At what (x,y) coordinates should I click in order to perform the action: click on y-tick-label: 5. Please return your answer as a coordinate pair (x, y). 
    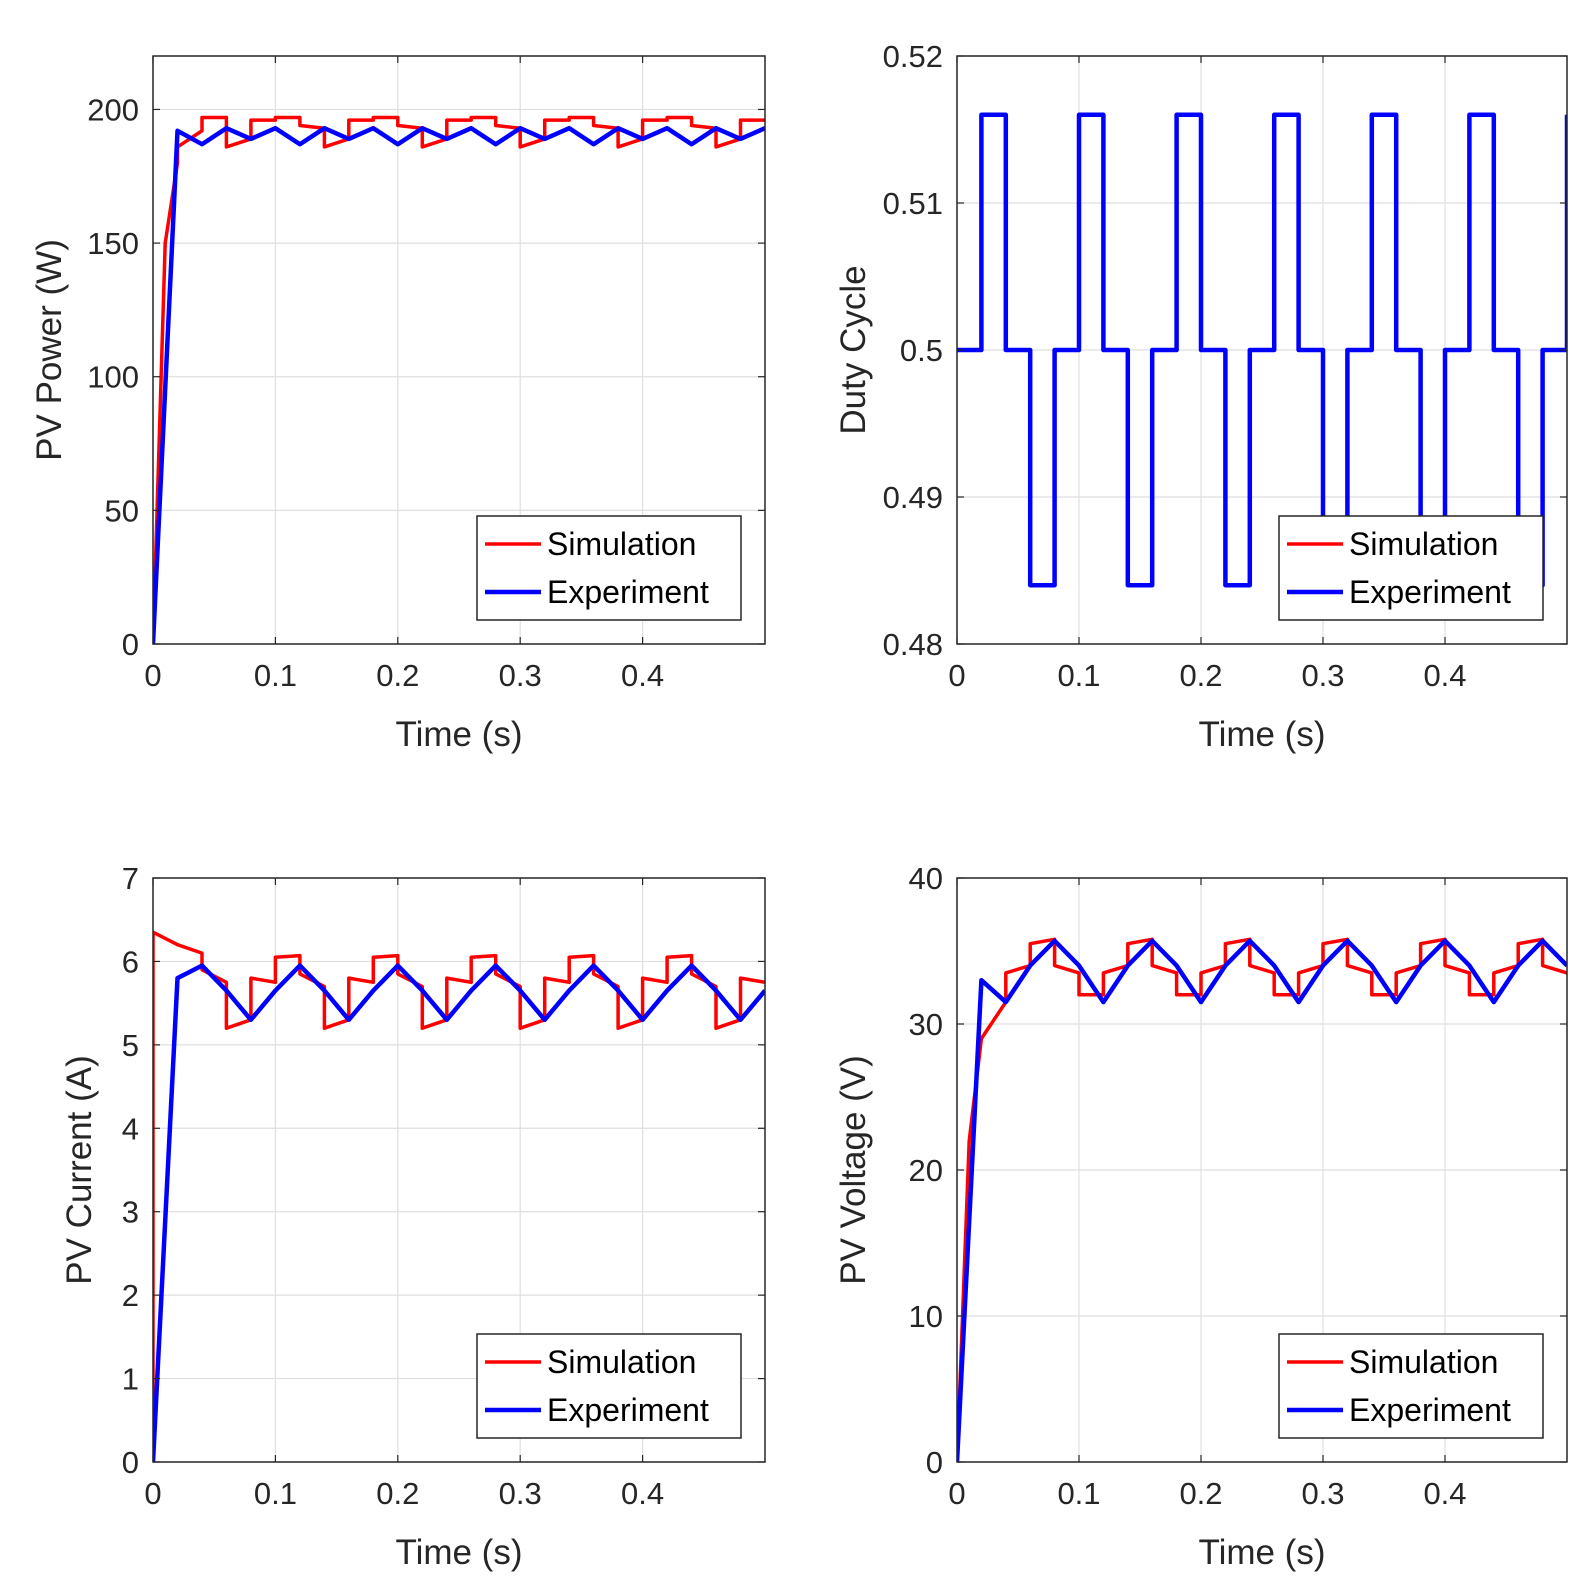
    Looking at the image, I should click on (130, 1045).